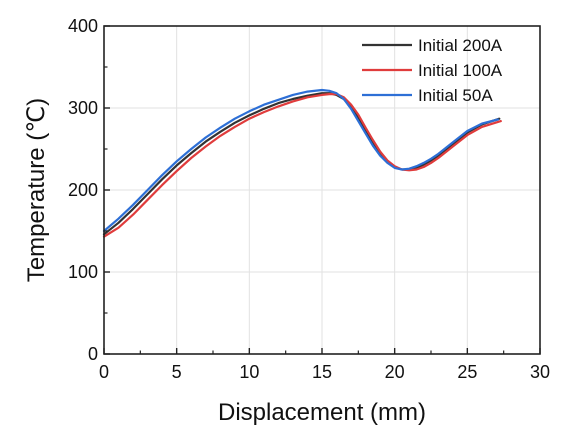 The image size is (578, 440). I want to click on x-tick-labels: 0 5 10 15 20 25 30, so click(324, 372).